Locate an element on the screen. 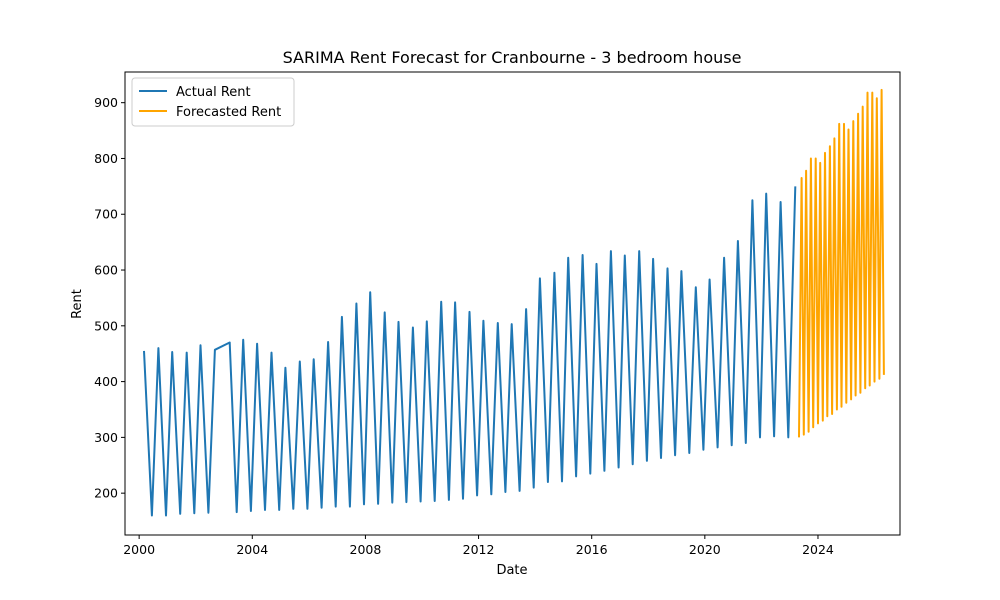  legend: Actual Rent Forecasted Rent is located at coordinates (213, 102).